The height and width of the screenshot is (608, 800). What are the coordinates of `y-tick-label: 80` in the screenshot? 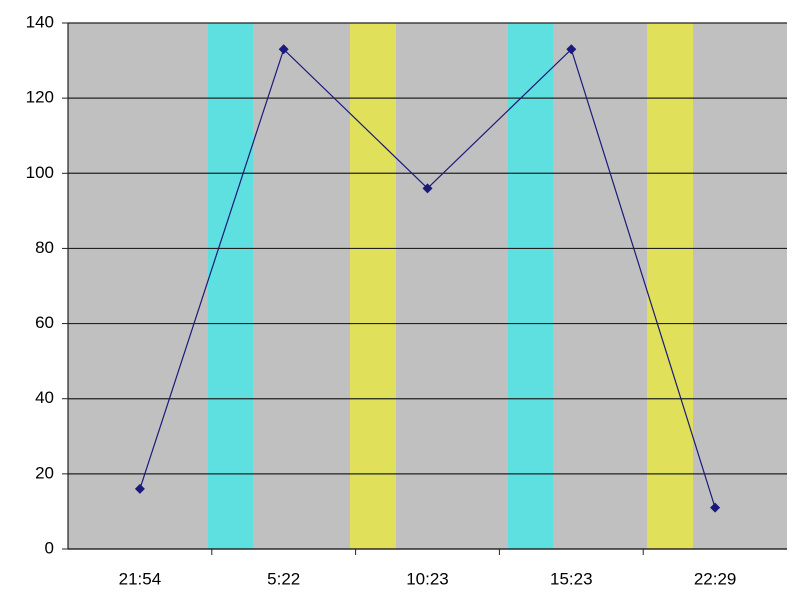 It's located at (44, 247).